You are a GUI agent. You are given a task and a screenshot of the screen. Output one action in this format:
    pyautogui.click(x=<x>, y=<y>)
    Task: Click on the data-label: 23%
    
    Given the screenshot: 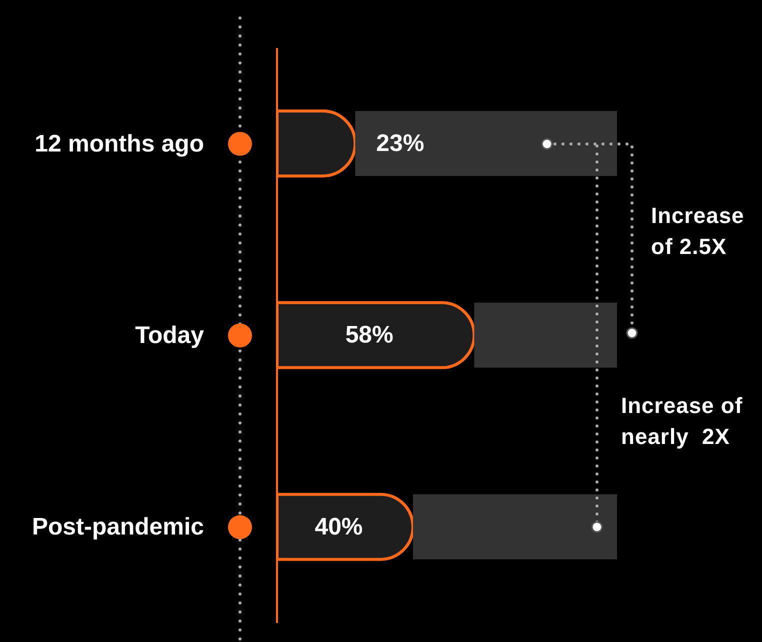 What is the action you would take?
    pyautogui.click(x=400, y=143)
    